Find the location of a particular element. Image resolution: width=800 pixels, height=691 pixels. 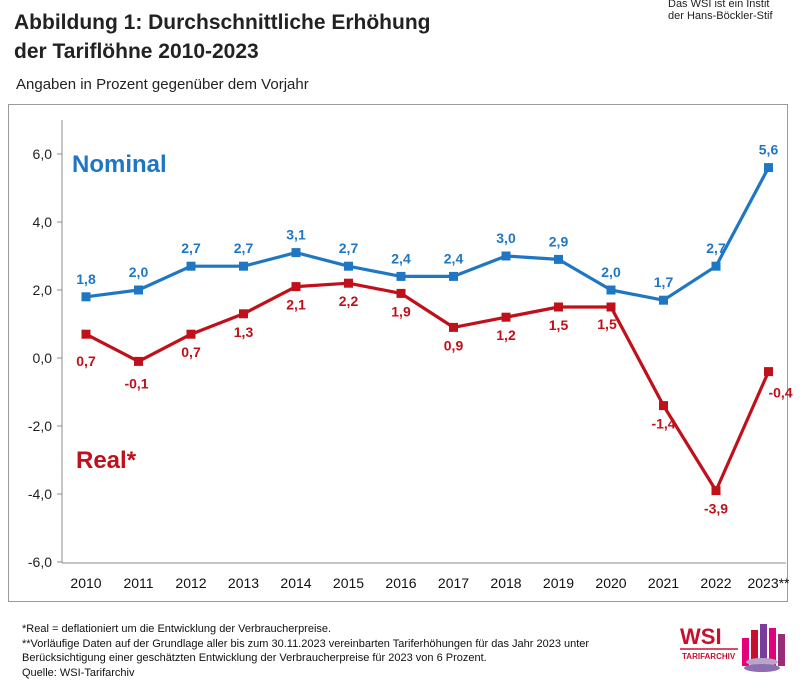

x-tick-label: 2020 is located at coordinates (610, 583).